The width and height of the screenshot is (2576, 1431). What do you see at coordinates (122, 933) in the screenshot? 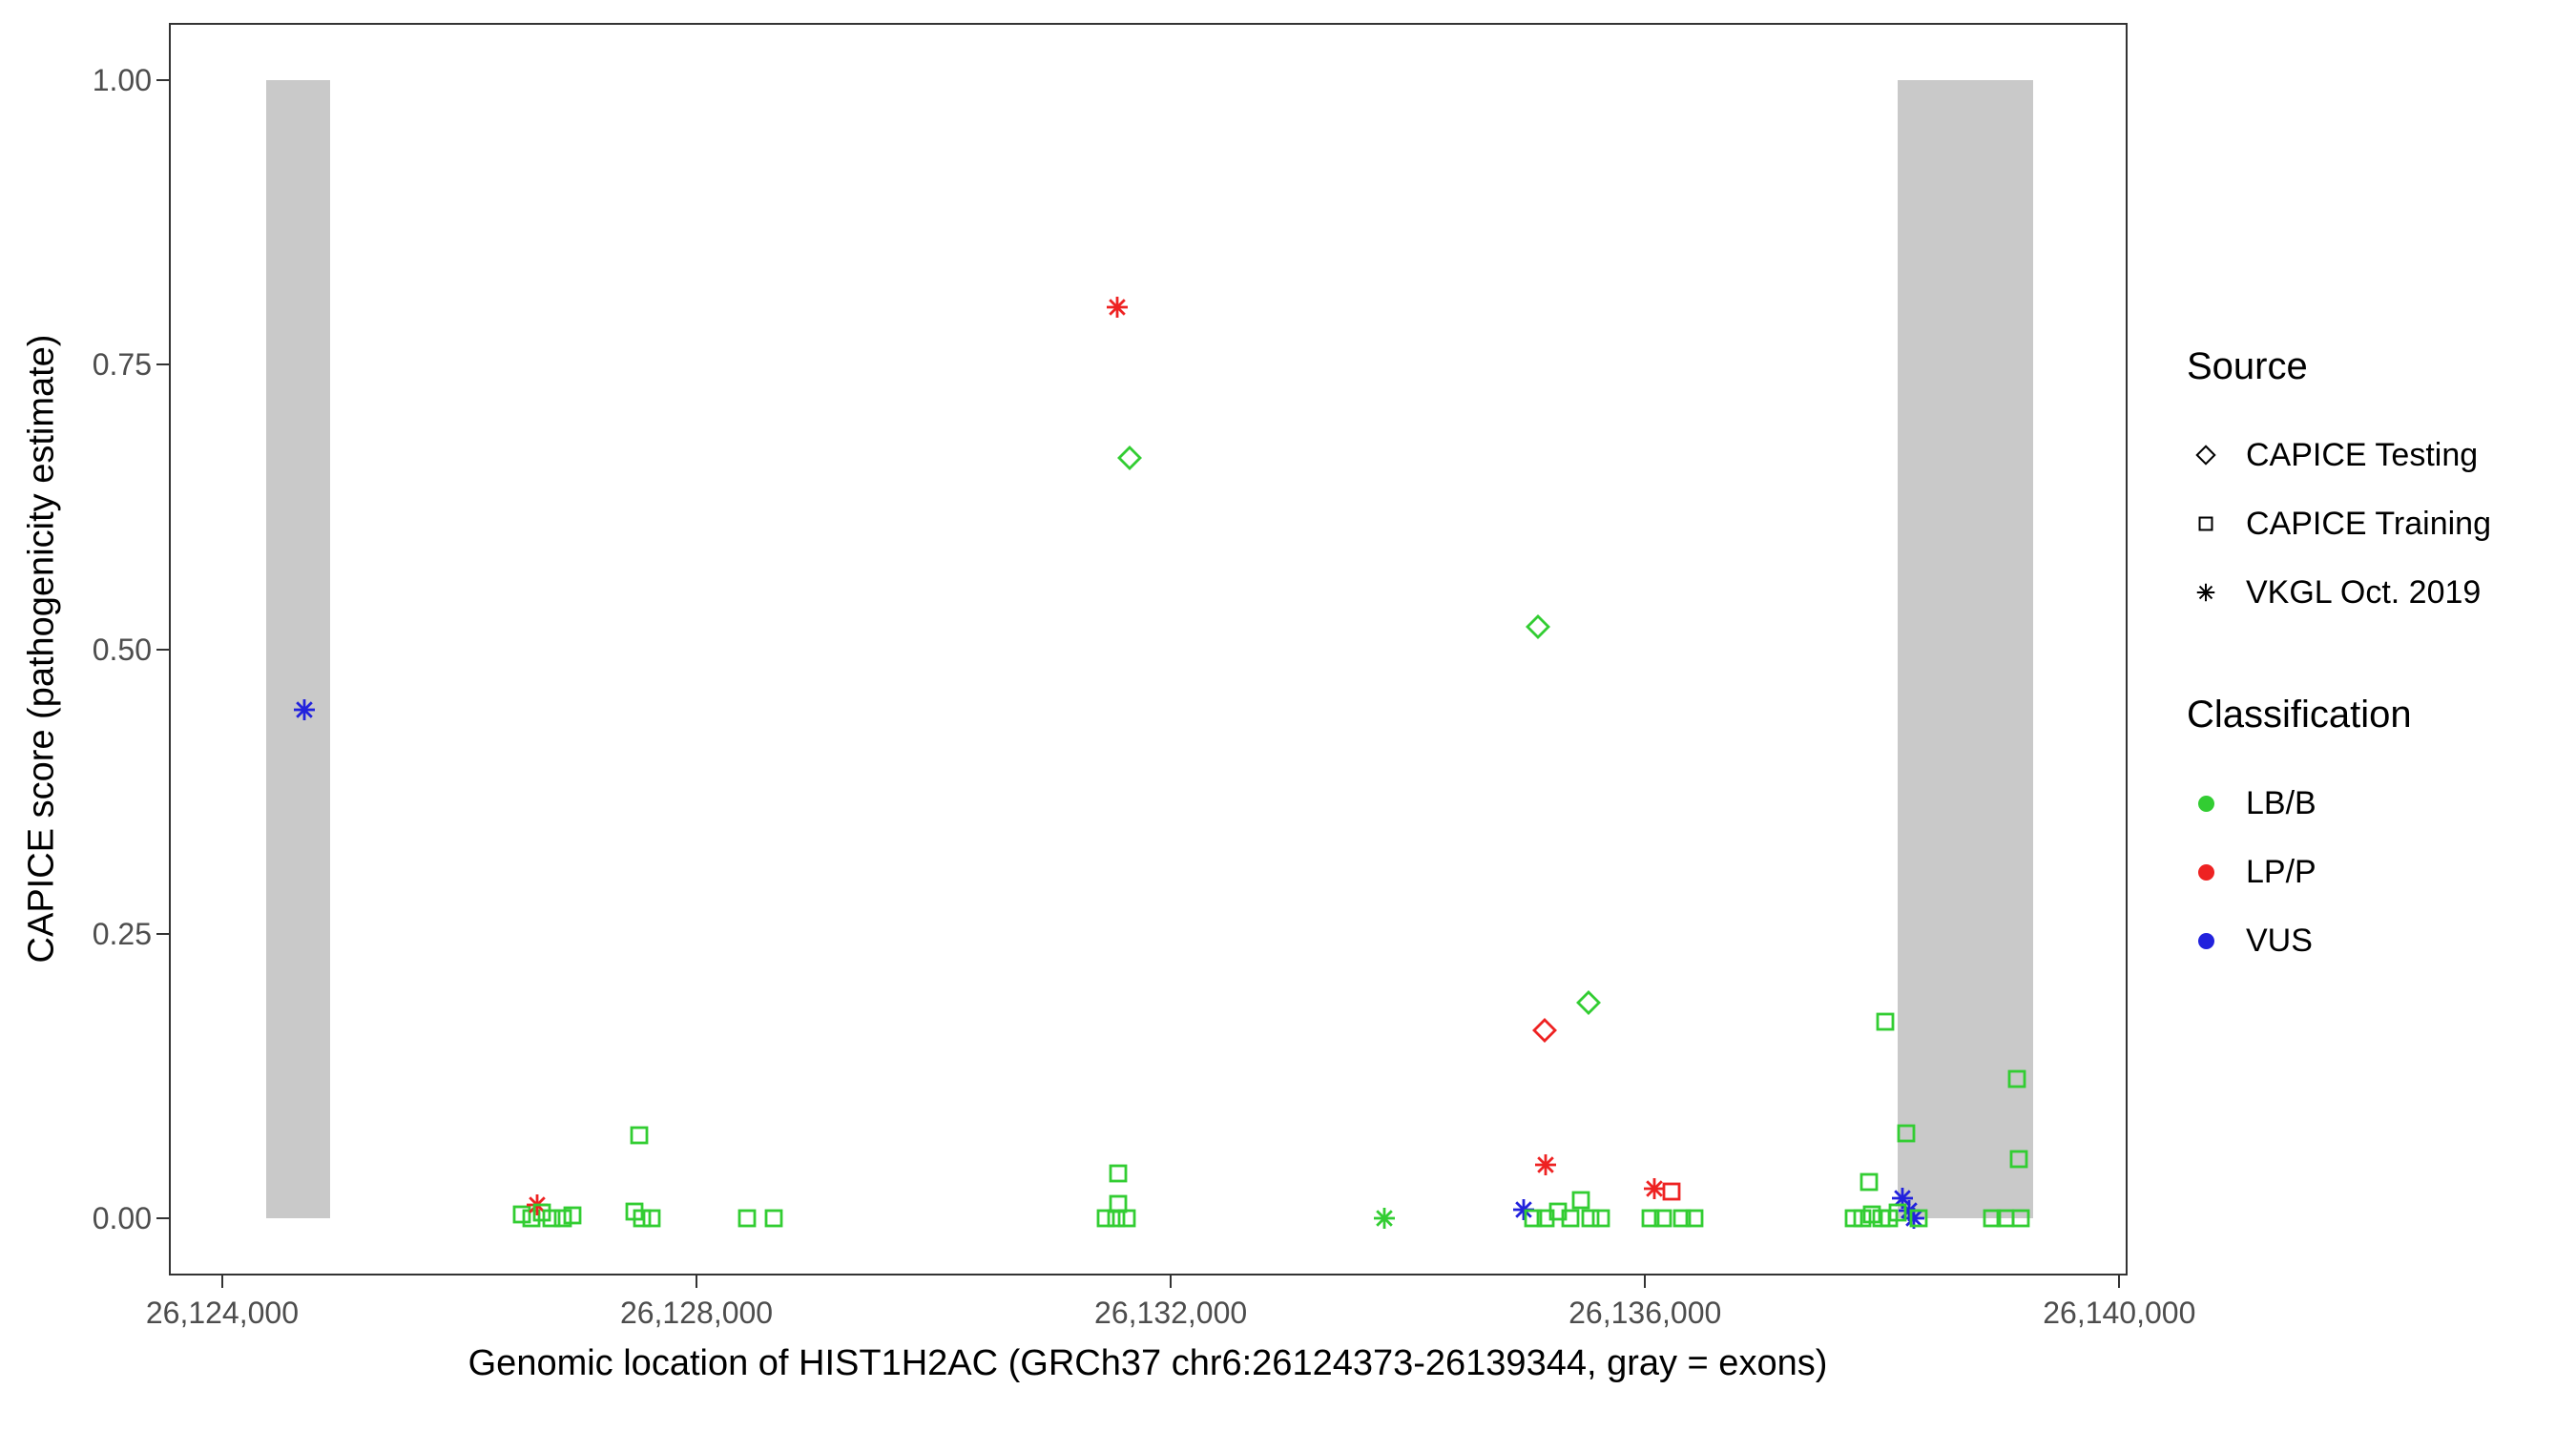
I see `y-tick-label: 0.25` at bounding box center [122, 933].